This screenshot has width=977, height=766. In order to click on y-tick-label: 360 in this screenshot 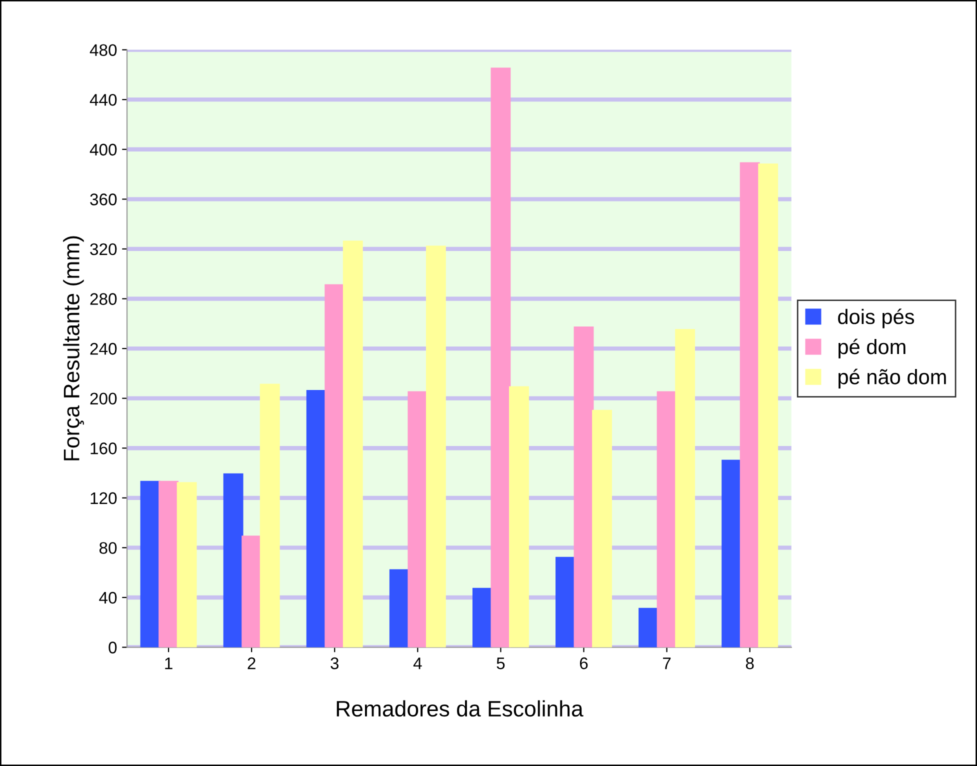, I will do `click(103, 200)`.